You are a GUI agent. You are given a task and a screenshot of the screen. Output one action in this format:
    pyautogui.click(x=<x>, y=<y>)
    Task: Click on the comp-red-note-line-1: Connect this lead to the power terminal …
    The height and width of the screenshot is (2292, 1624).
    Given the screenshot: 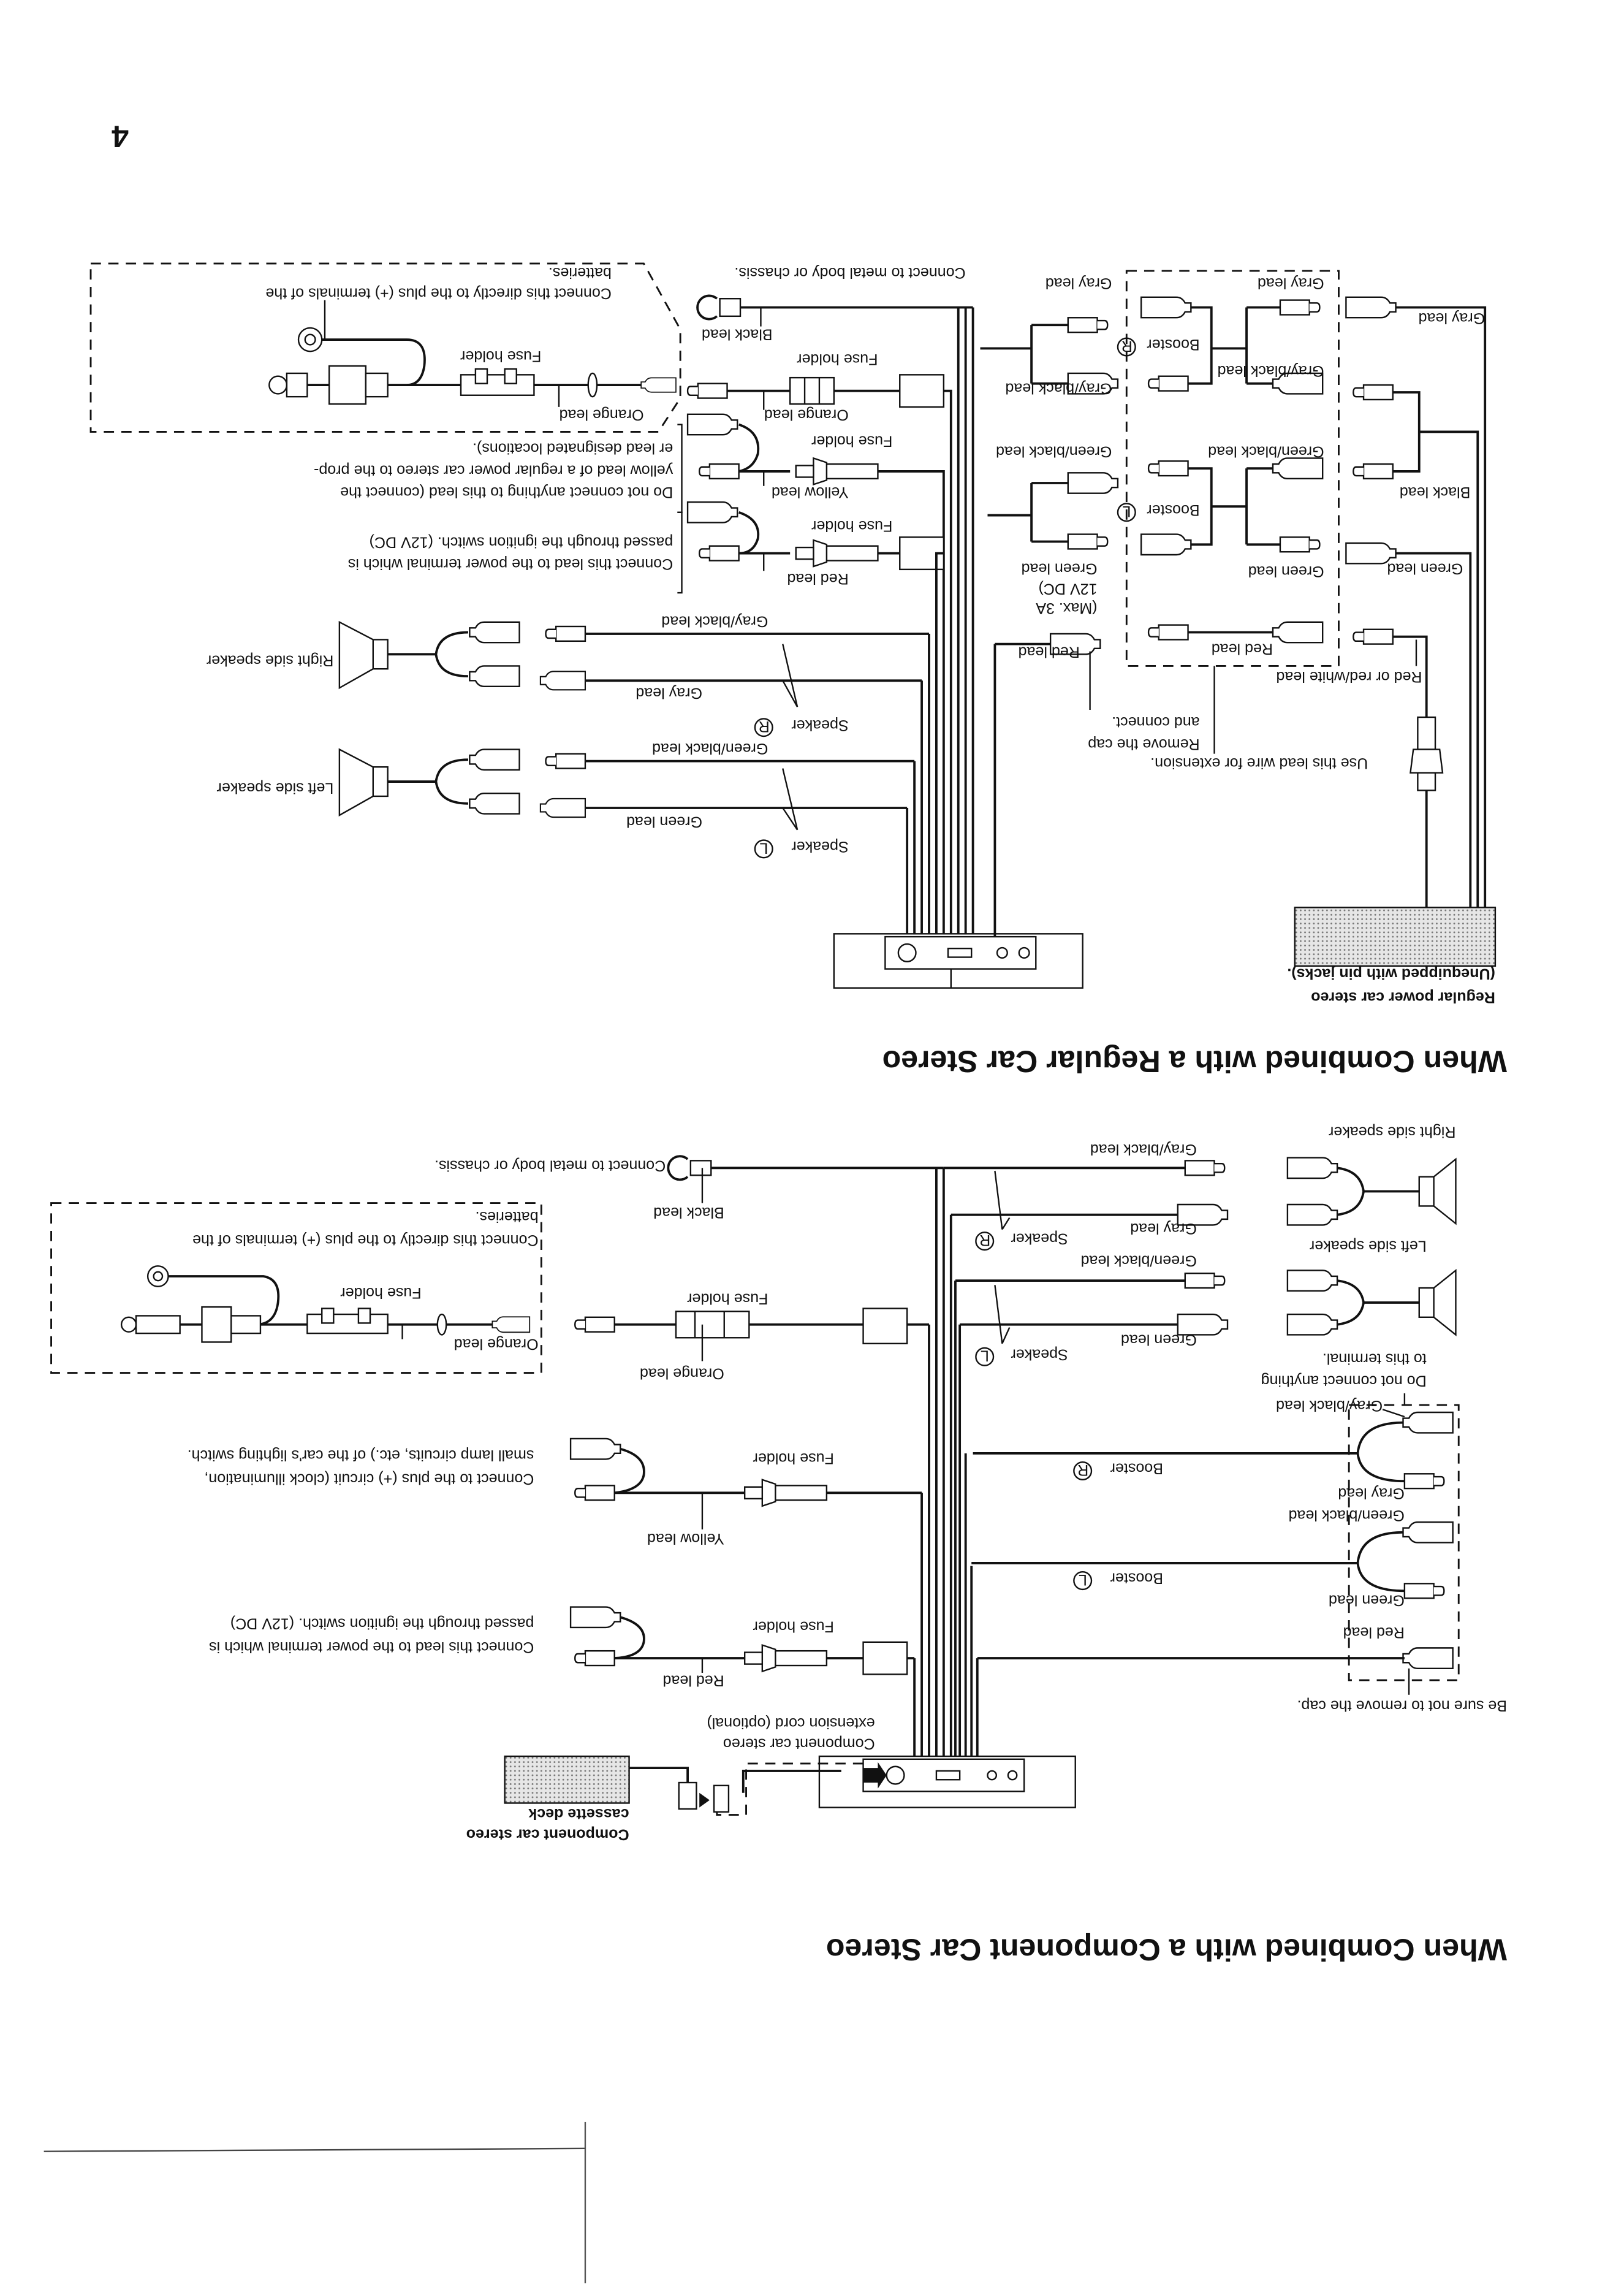 What is the action you would take?
    pyautogui.click(x=371, y=1647)
    